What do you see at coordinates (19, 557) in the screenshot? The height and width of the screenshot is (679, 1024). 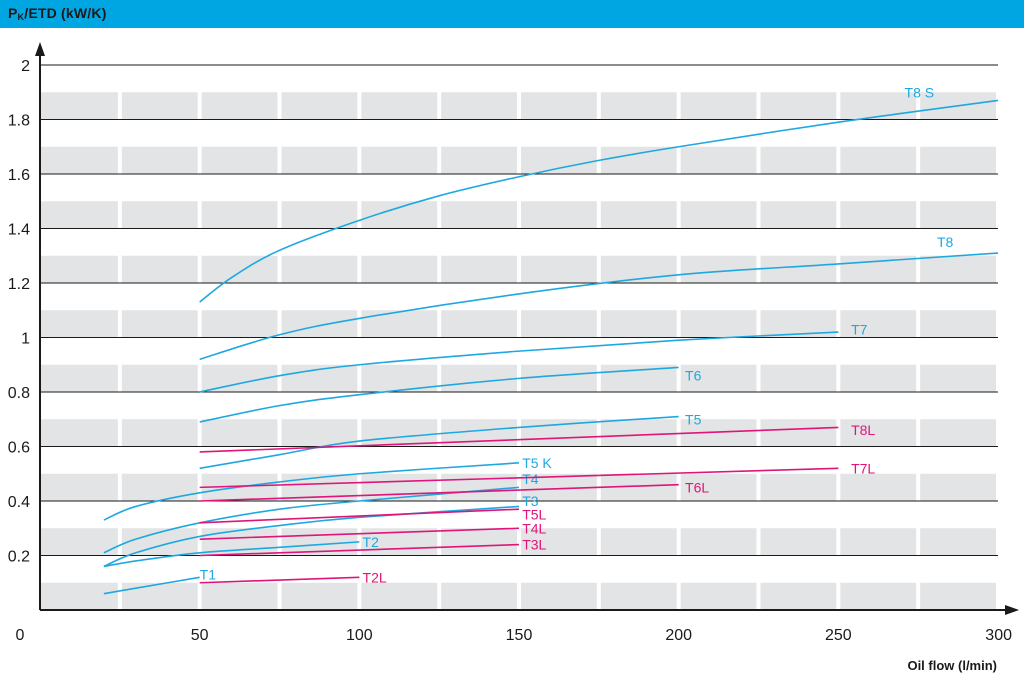 I see `y-tick-label: 0.2` at bounding box center [19, 557].